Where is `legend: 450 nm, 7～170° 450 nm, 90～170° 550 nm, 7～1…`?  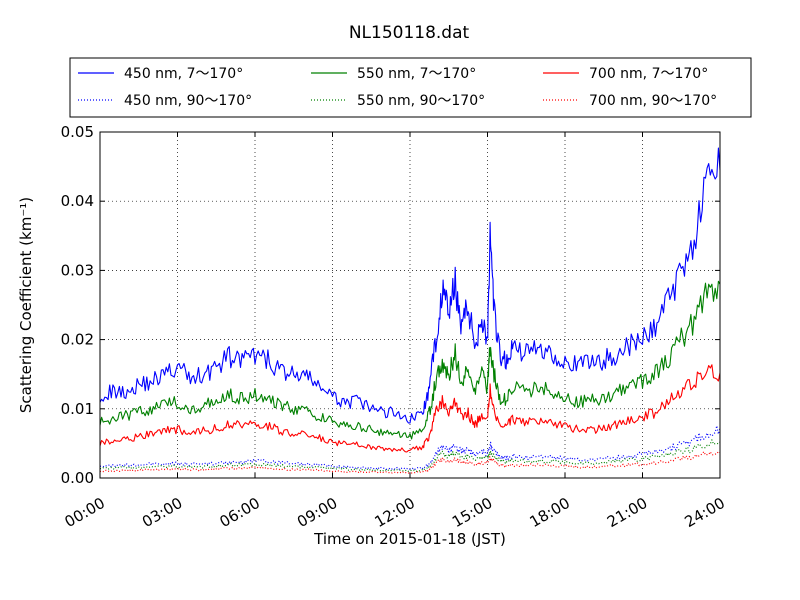 legend: 450 nm, 7～170° 450 nm, 90～170° 550 nm, 7～1… is located at coordinates (410, 87).